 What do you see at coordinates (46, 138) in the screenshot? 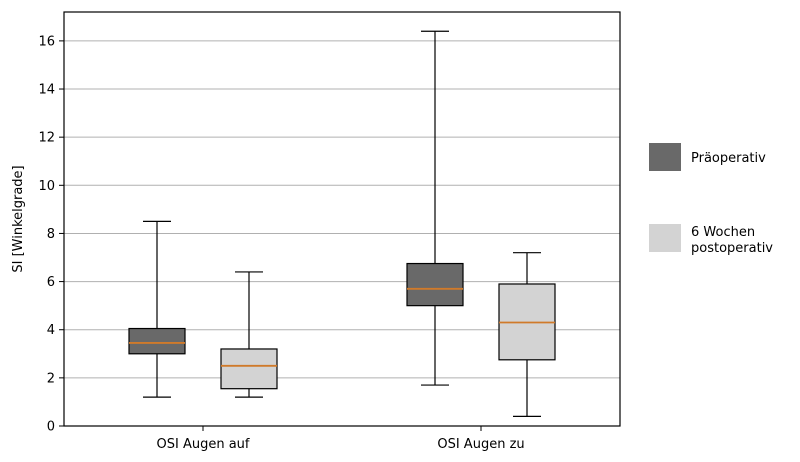
I see `y-tick-label-12: 12` at bounding box center [46, 138].